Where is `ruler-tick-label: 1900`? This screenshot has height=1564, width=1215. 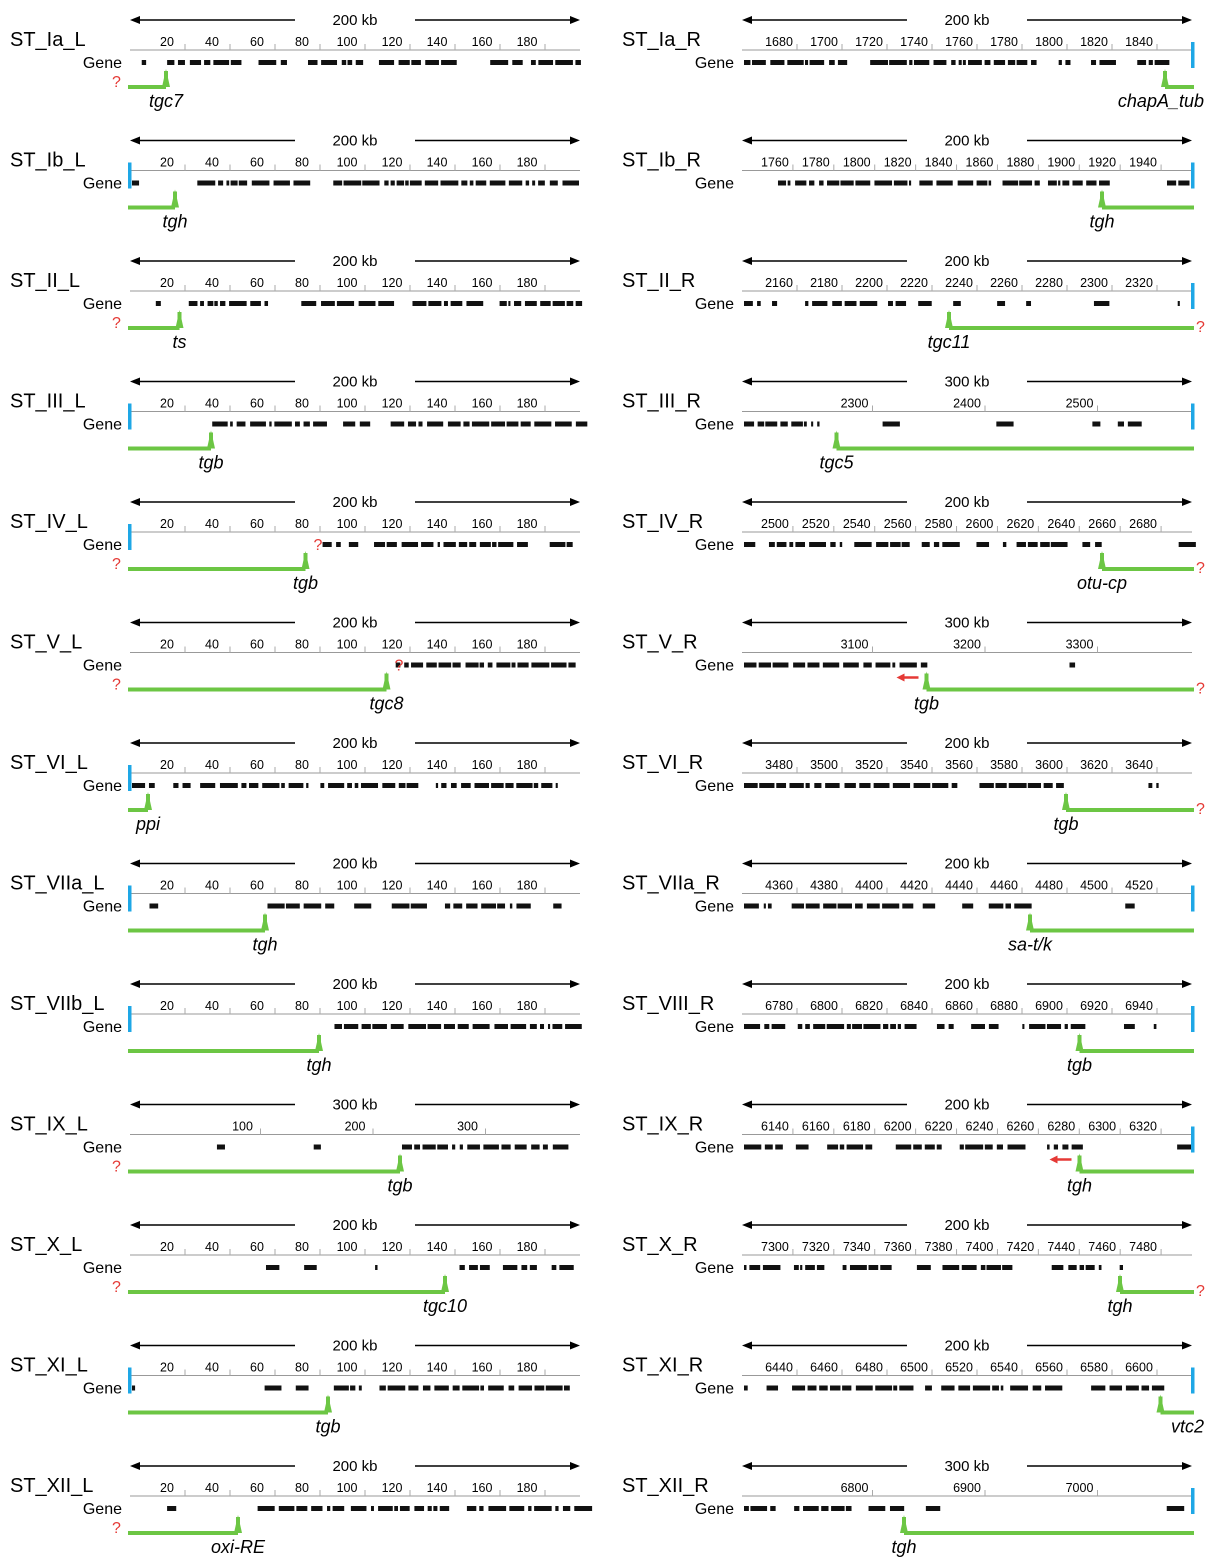
ruler-tick-label: 1900 is located at coordinates (1061, 163).